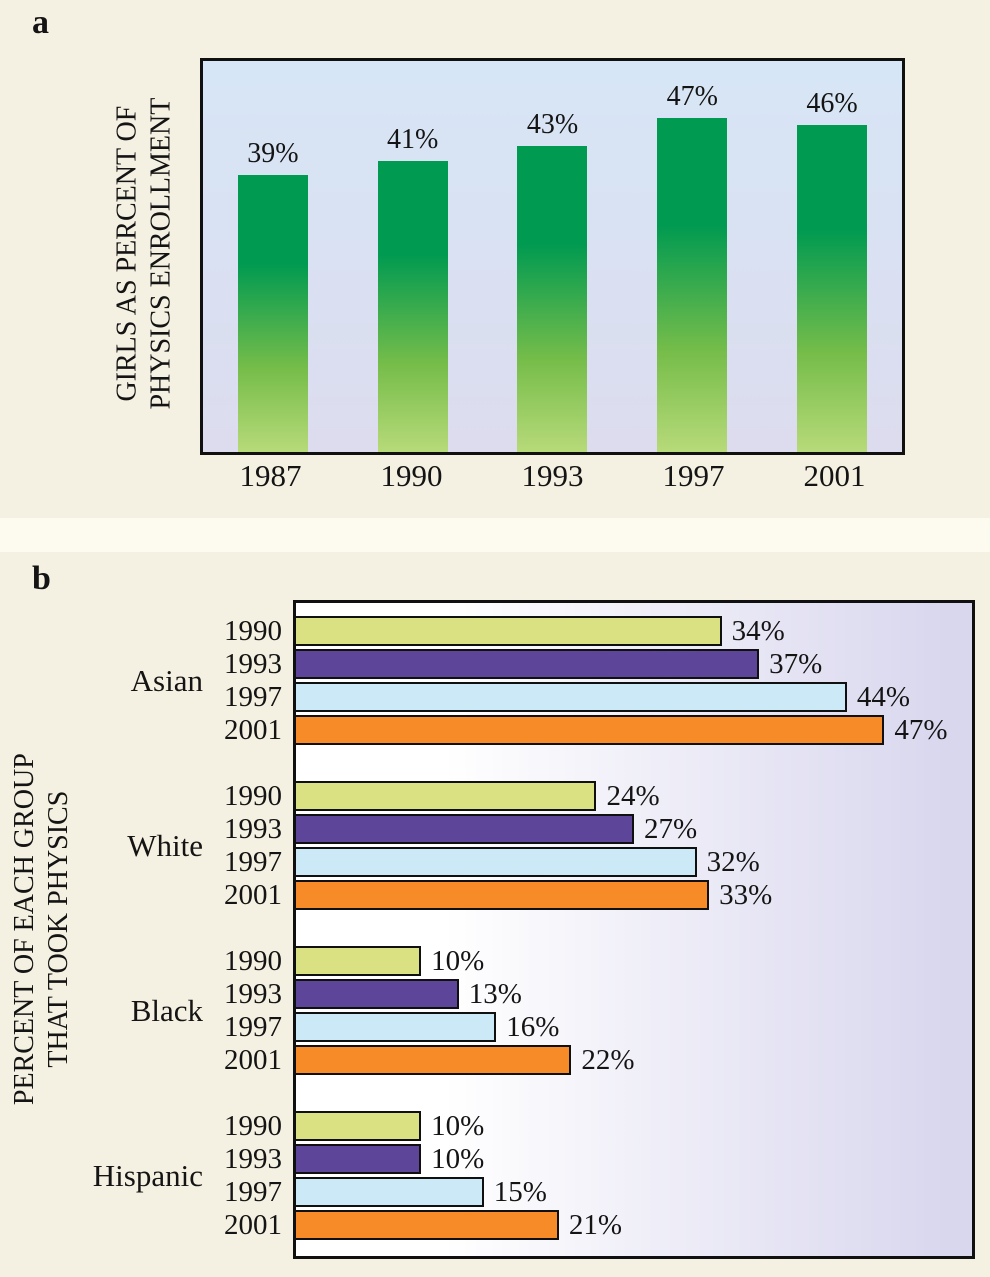 The image size is (990, 1277). Describe the element at coordinates (127, 253) in the screenshot. I see `chart-a-y-axis-title-line1: GIRLS AS PERCENT OF` at that location.